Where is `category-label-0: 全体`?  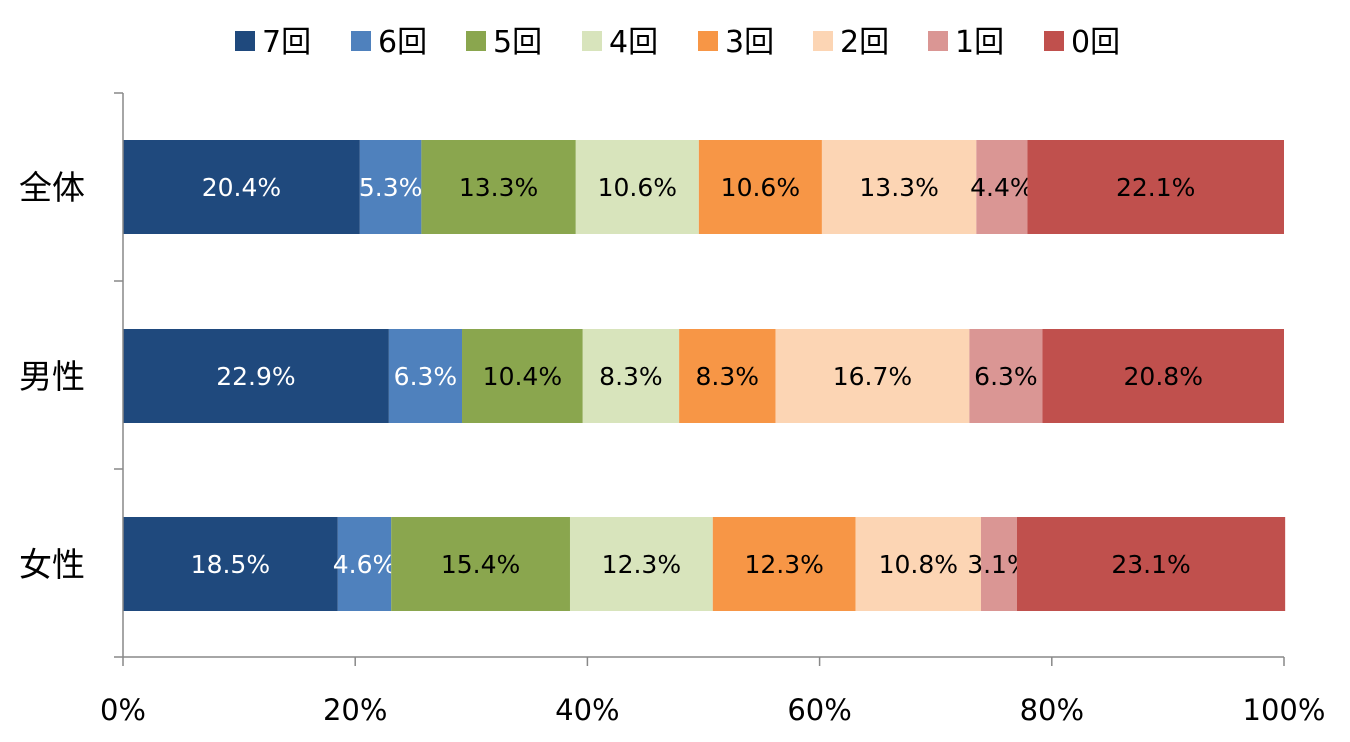
category-label-0: 全体 is located at coordinates (52, 187).